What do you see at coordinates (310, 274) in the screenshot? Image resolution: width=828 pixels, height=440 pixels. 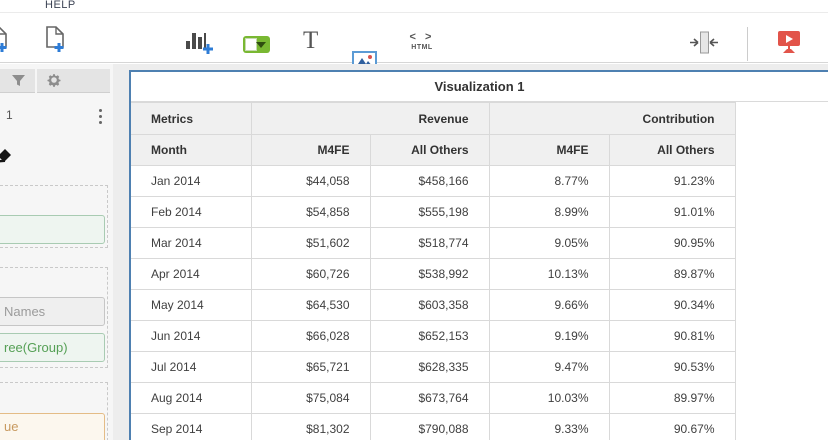 I see `value-cell: $60,726` at bounding box center [310, 274].